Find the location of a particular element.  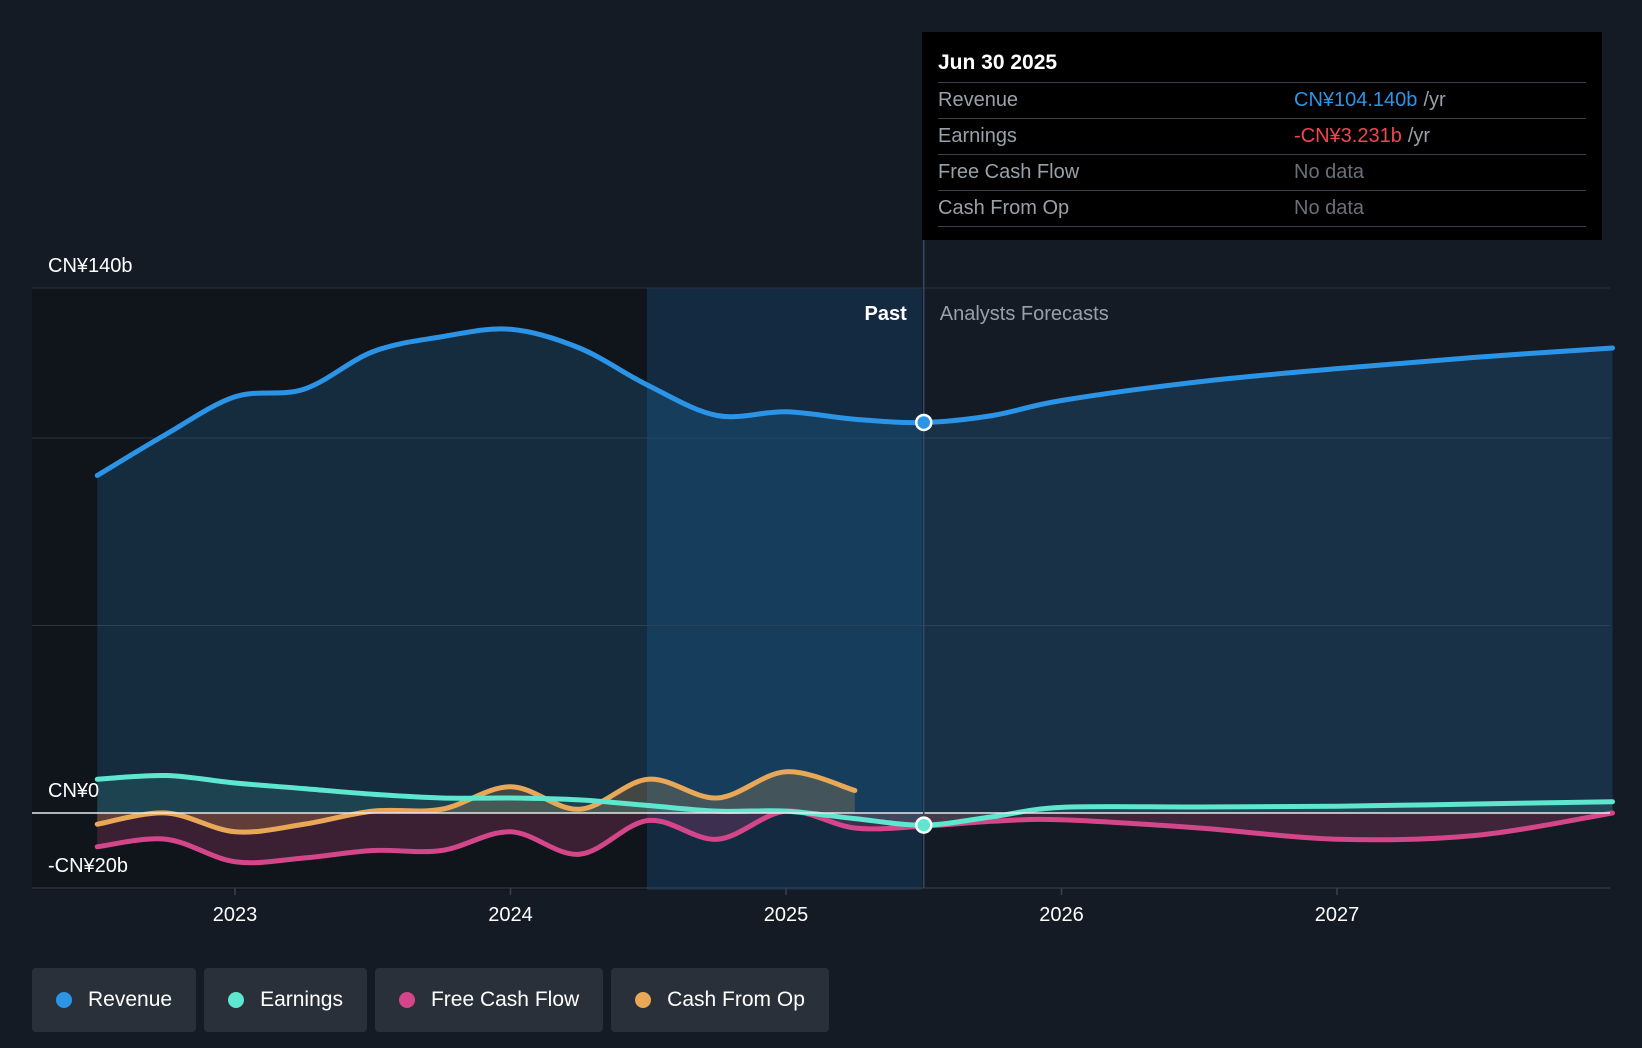

tooltip-value-earnings: -CN¥3.231b/yr is located at coordinates (1362, 136).